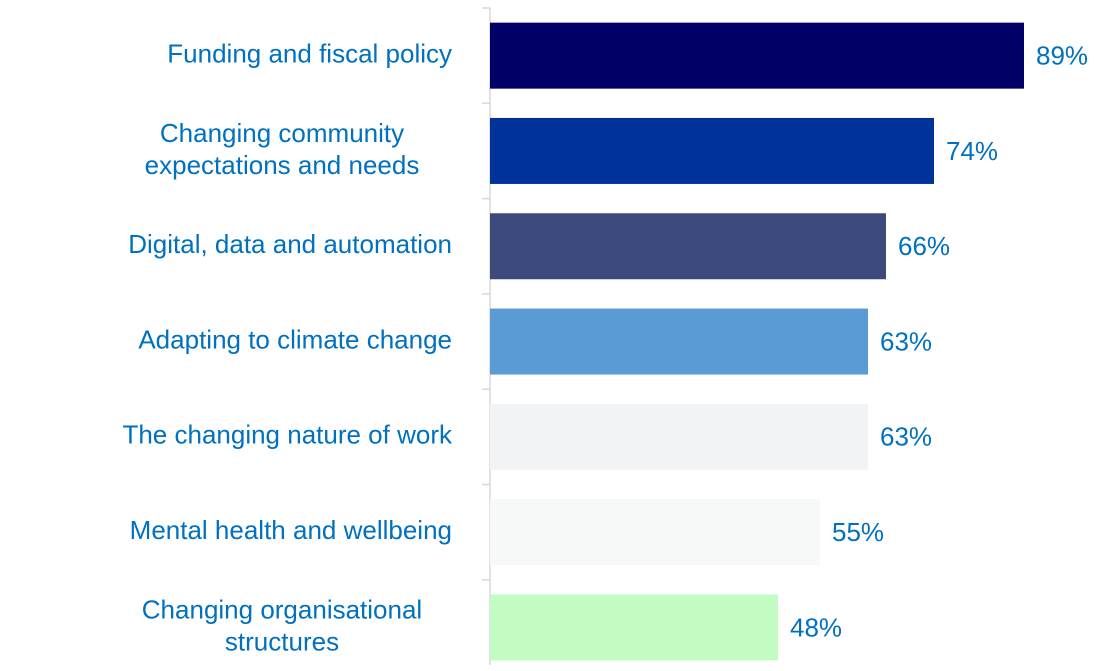 This screenshot has width=1109, height=671. Describe the element at coordinates (816, 627) in the screenshot. I see `value-label: 48%` at that location.